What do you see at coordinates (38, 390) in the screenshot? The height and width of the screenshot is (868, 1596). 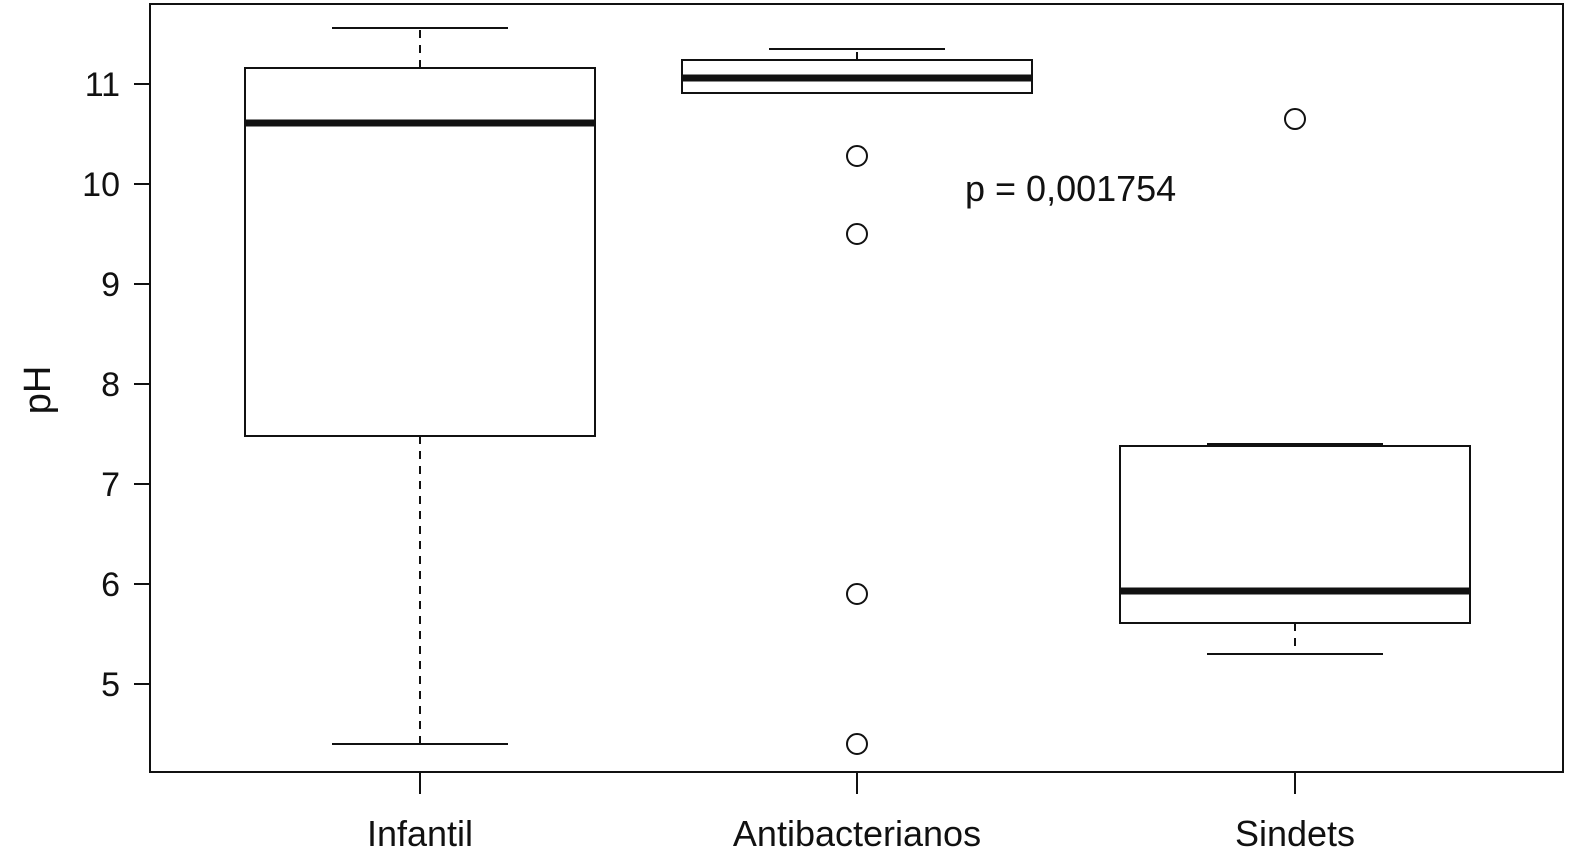 I see `y-axis-title: pH` at bounding box center [38, 390].